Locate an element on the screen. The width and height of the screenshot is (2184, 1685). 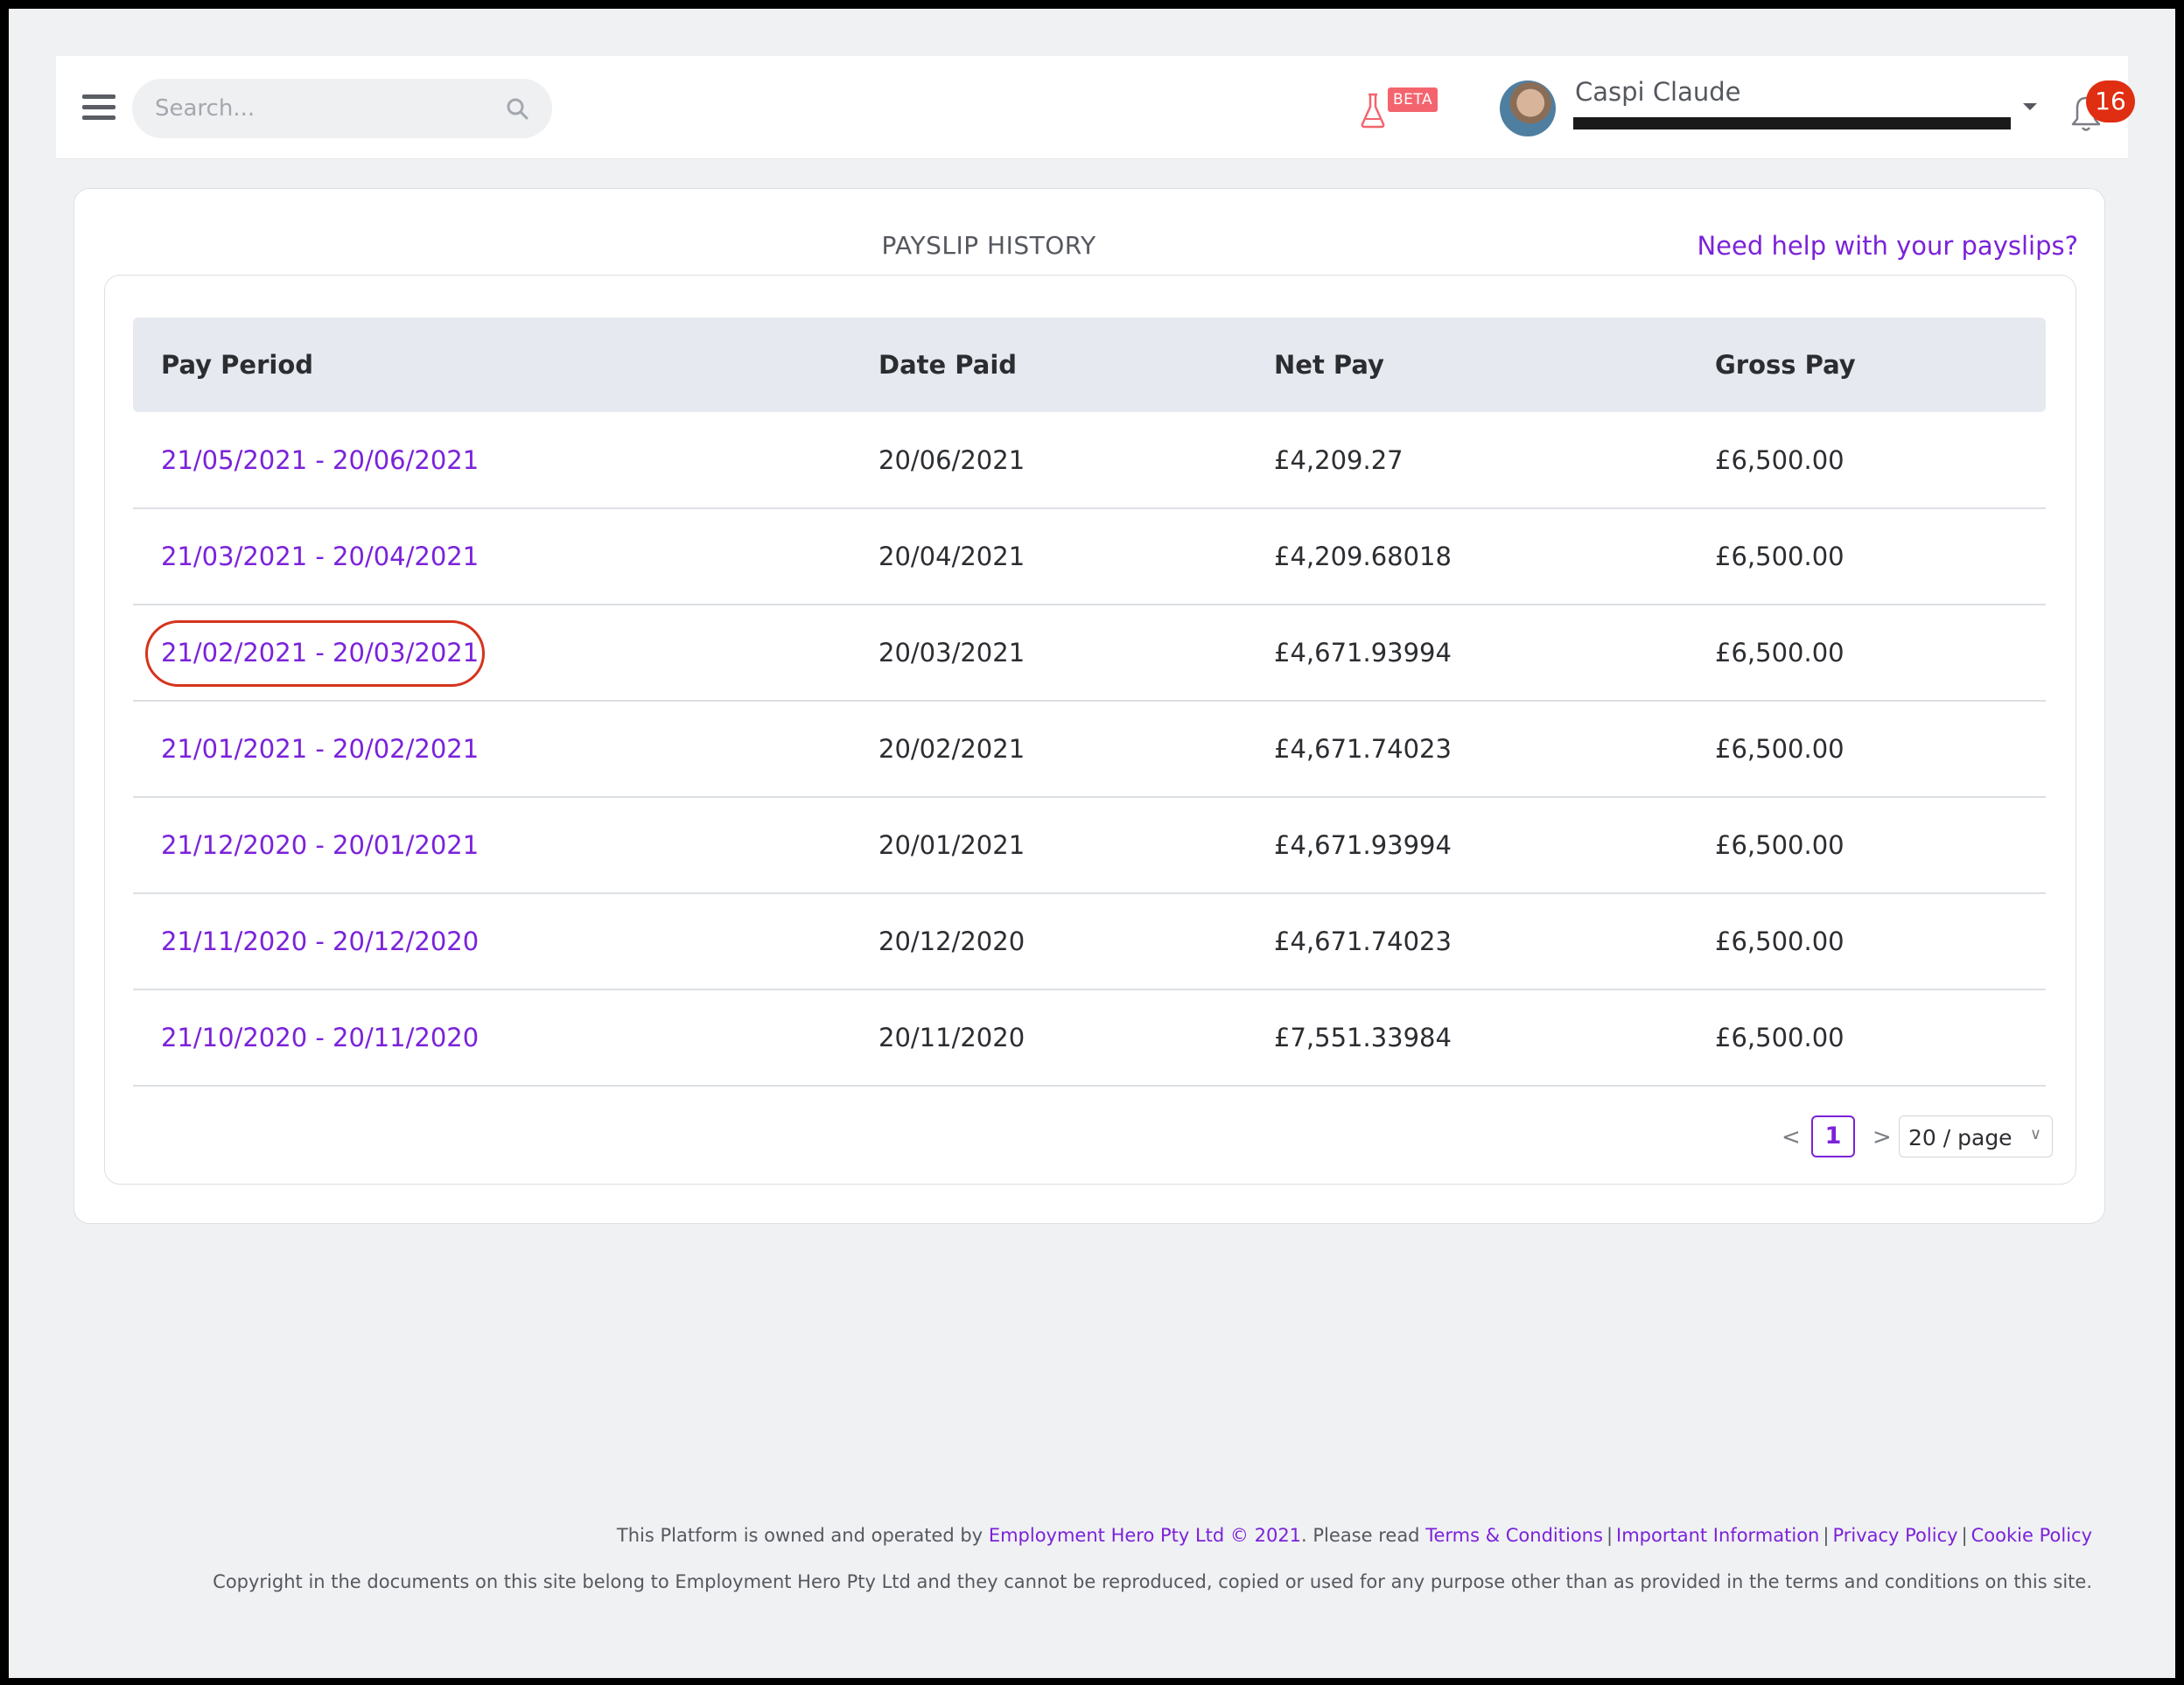
top-header: BETA Caspi Claude 16 is located at coordinates (1095, 108).